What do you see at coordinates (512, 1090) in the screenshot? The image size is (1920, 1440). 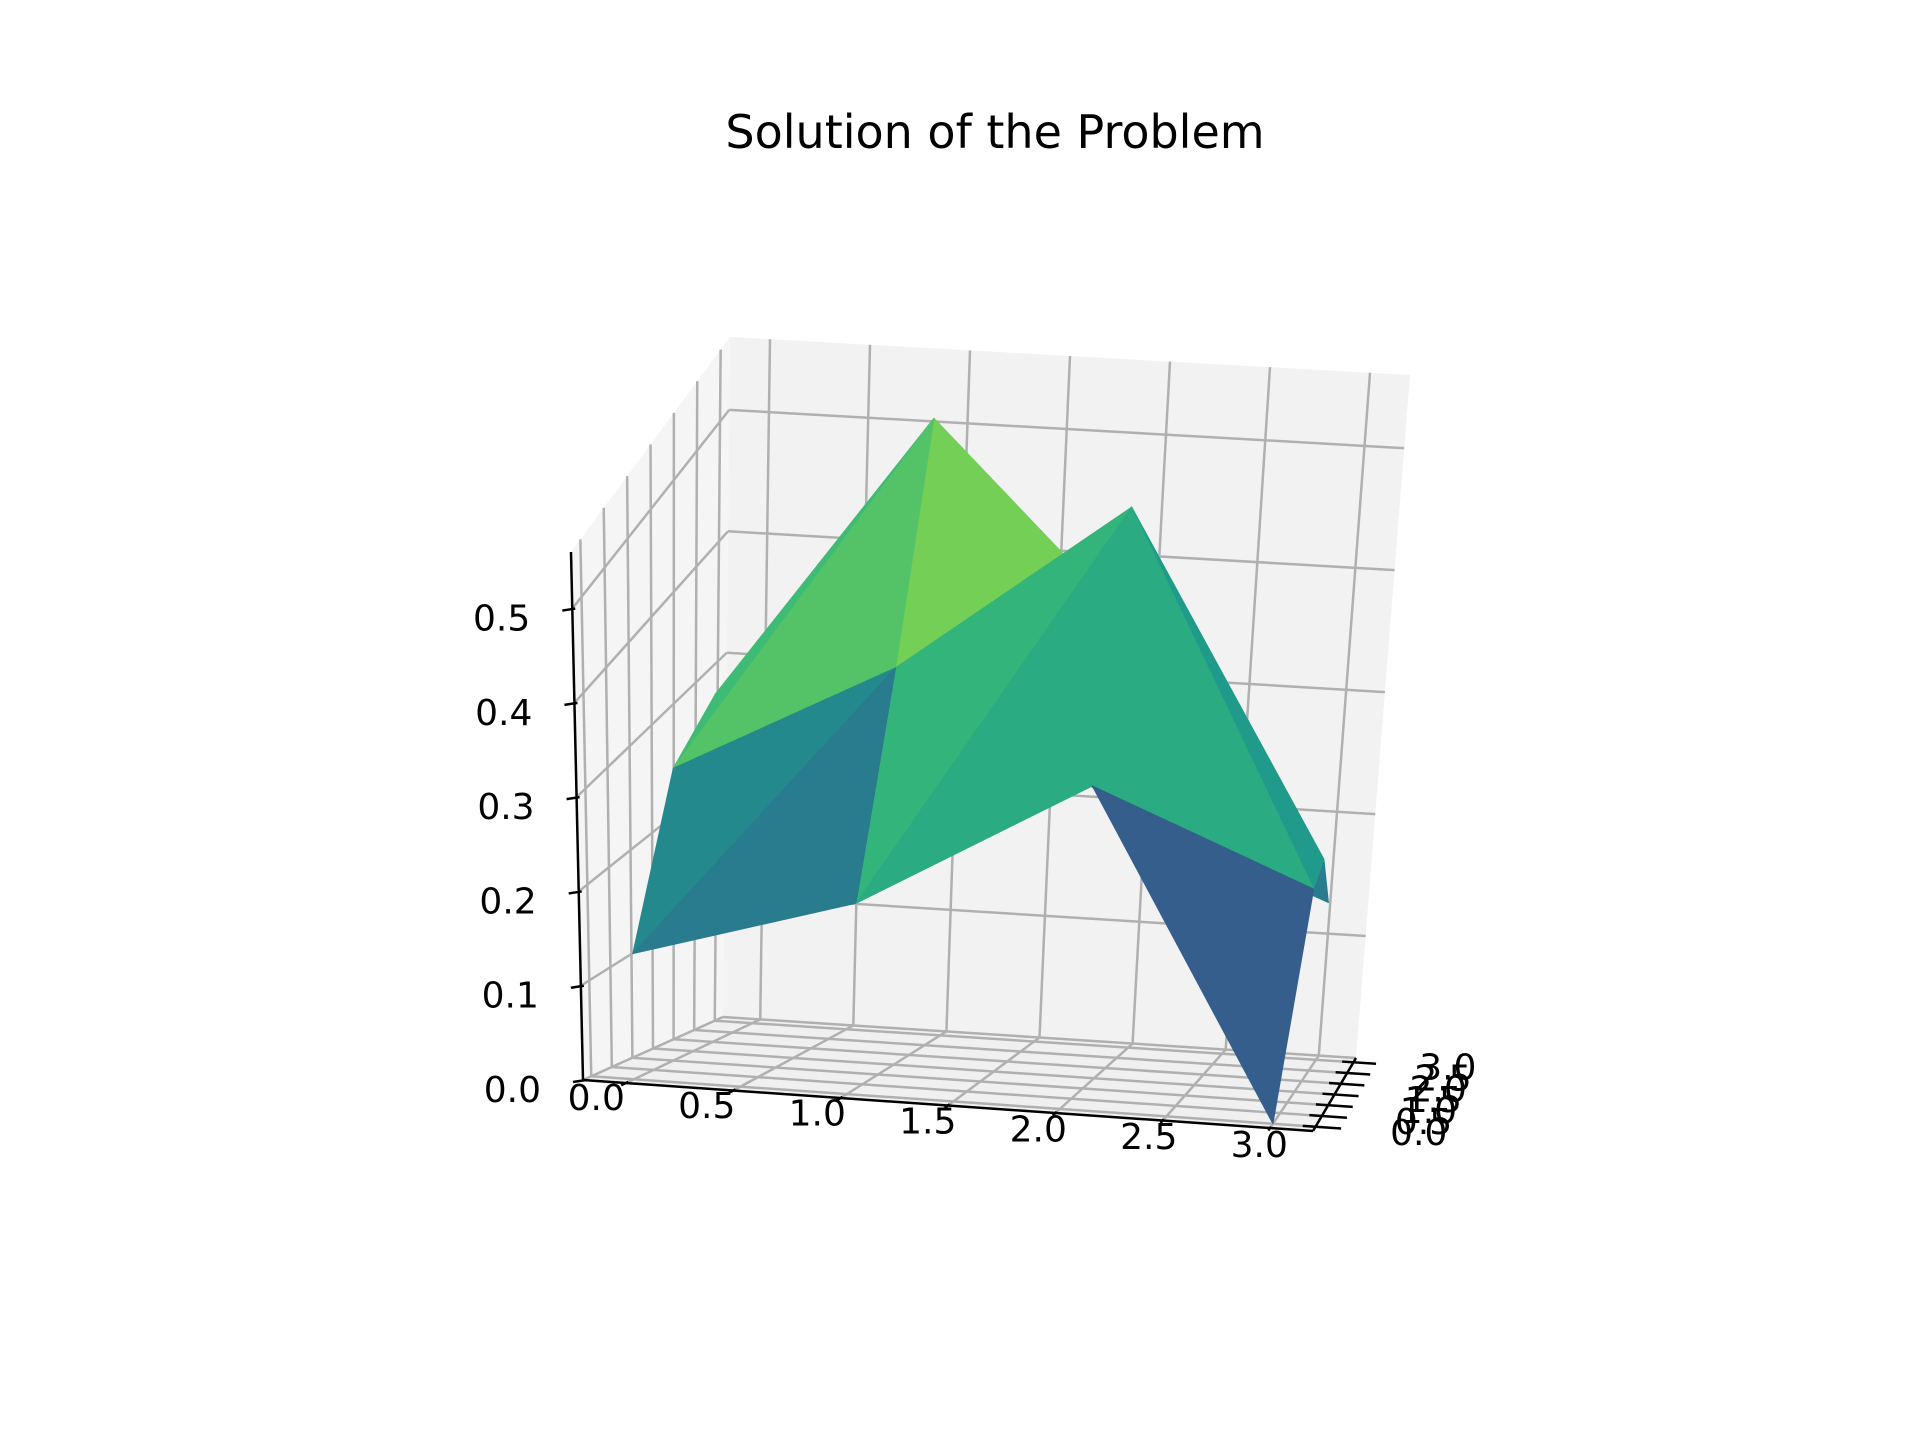 I see `z-tick-label: 0.0` at bounding box center [512, 1090].